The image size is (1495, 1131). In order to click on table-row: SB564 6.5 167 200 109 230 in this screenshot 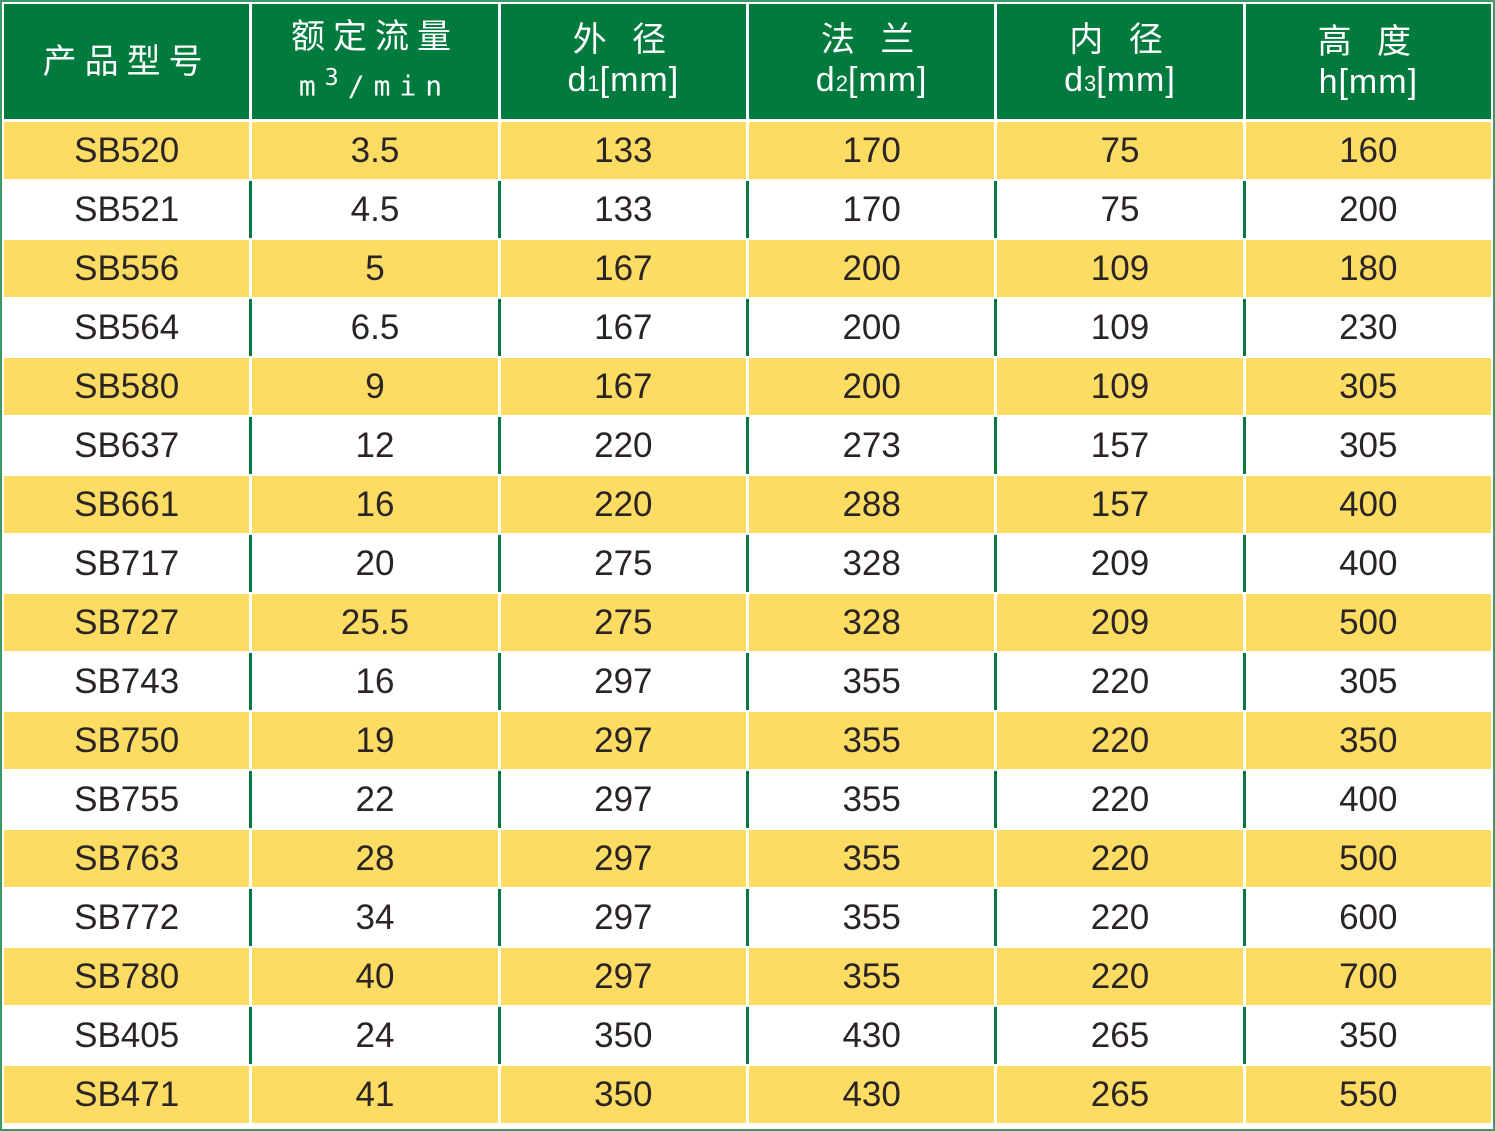, I will do `click(747, 327)`.